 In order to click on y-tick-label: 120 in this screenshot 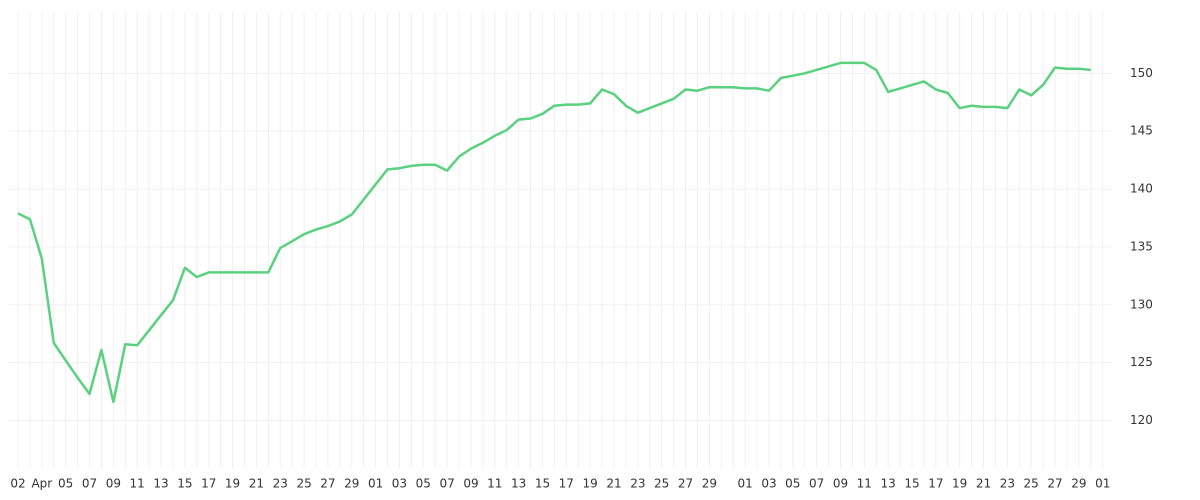, I will do `click(1141, 420)`.